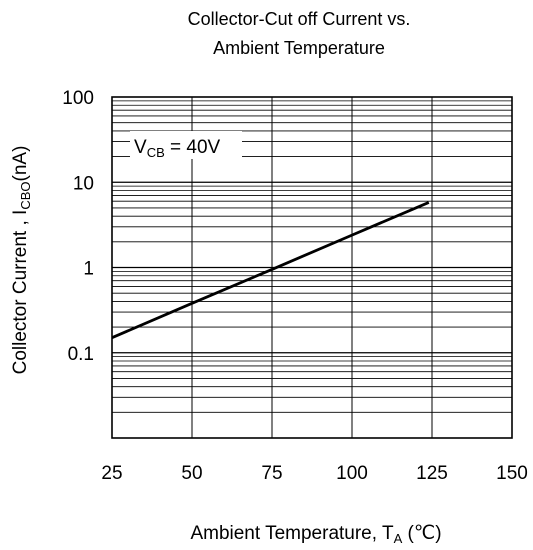 This screenshot has width=533, height=550. Describe the element at coordinates (20, 292) in the screenshot. I see `y-axis-label-main: Collector Current , I` at that location.